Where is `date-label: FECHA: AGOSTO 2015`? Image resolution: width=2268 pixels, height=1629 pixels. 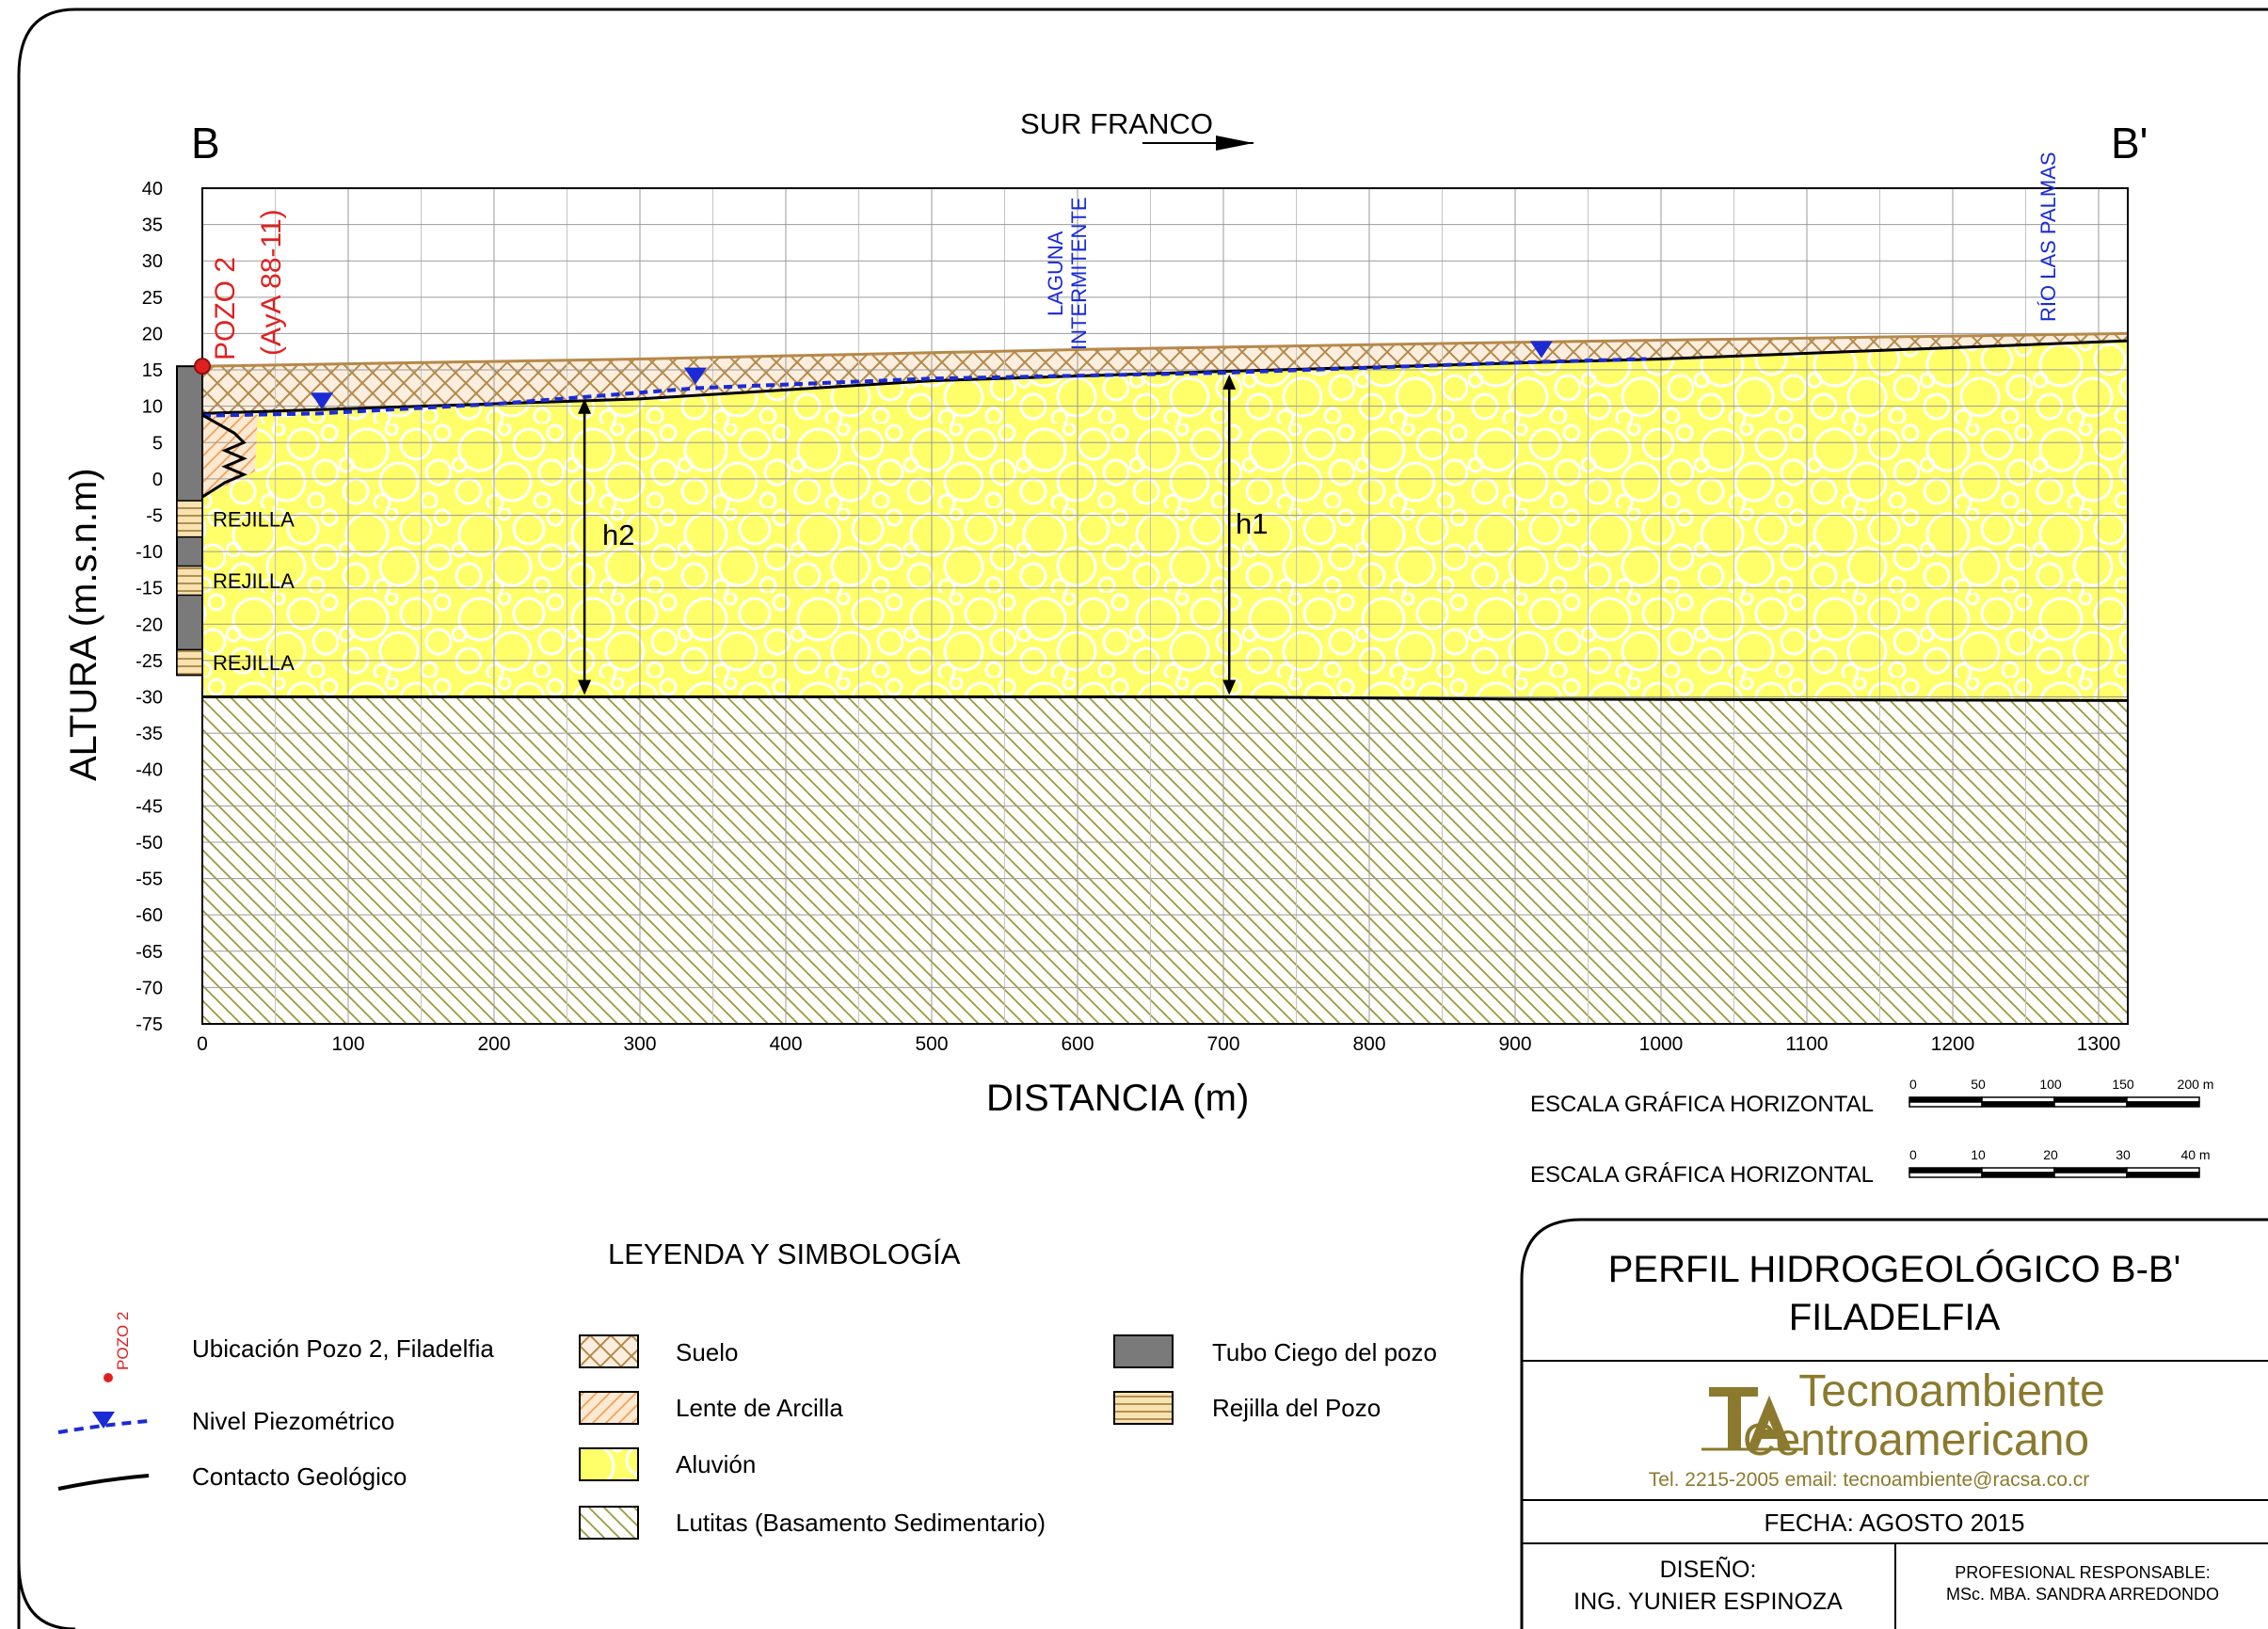
date-label: FECHA: AGOSTO 2015 is located at coordinates (1895, 1523).